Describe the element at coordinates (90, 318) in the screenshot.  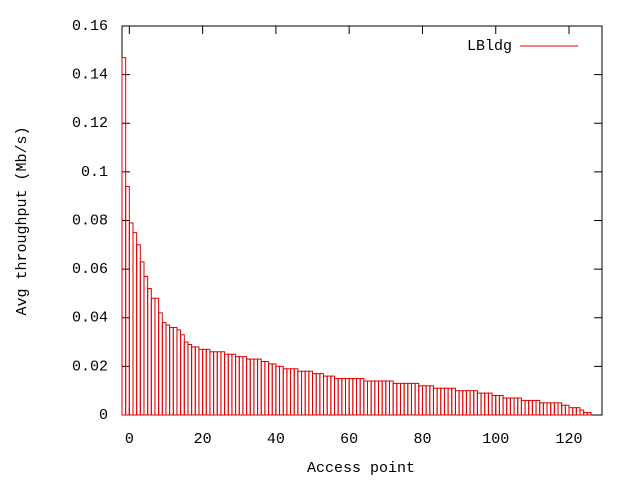
I see `y-tick-label: 0.04` at that location.